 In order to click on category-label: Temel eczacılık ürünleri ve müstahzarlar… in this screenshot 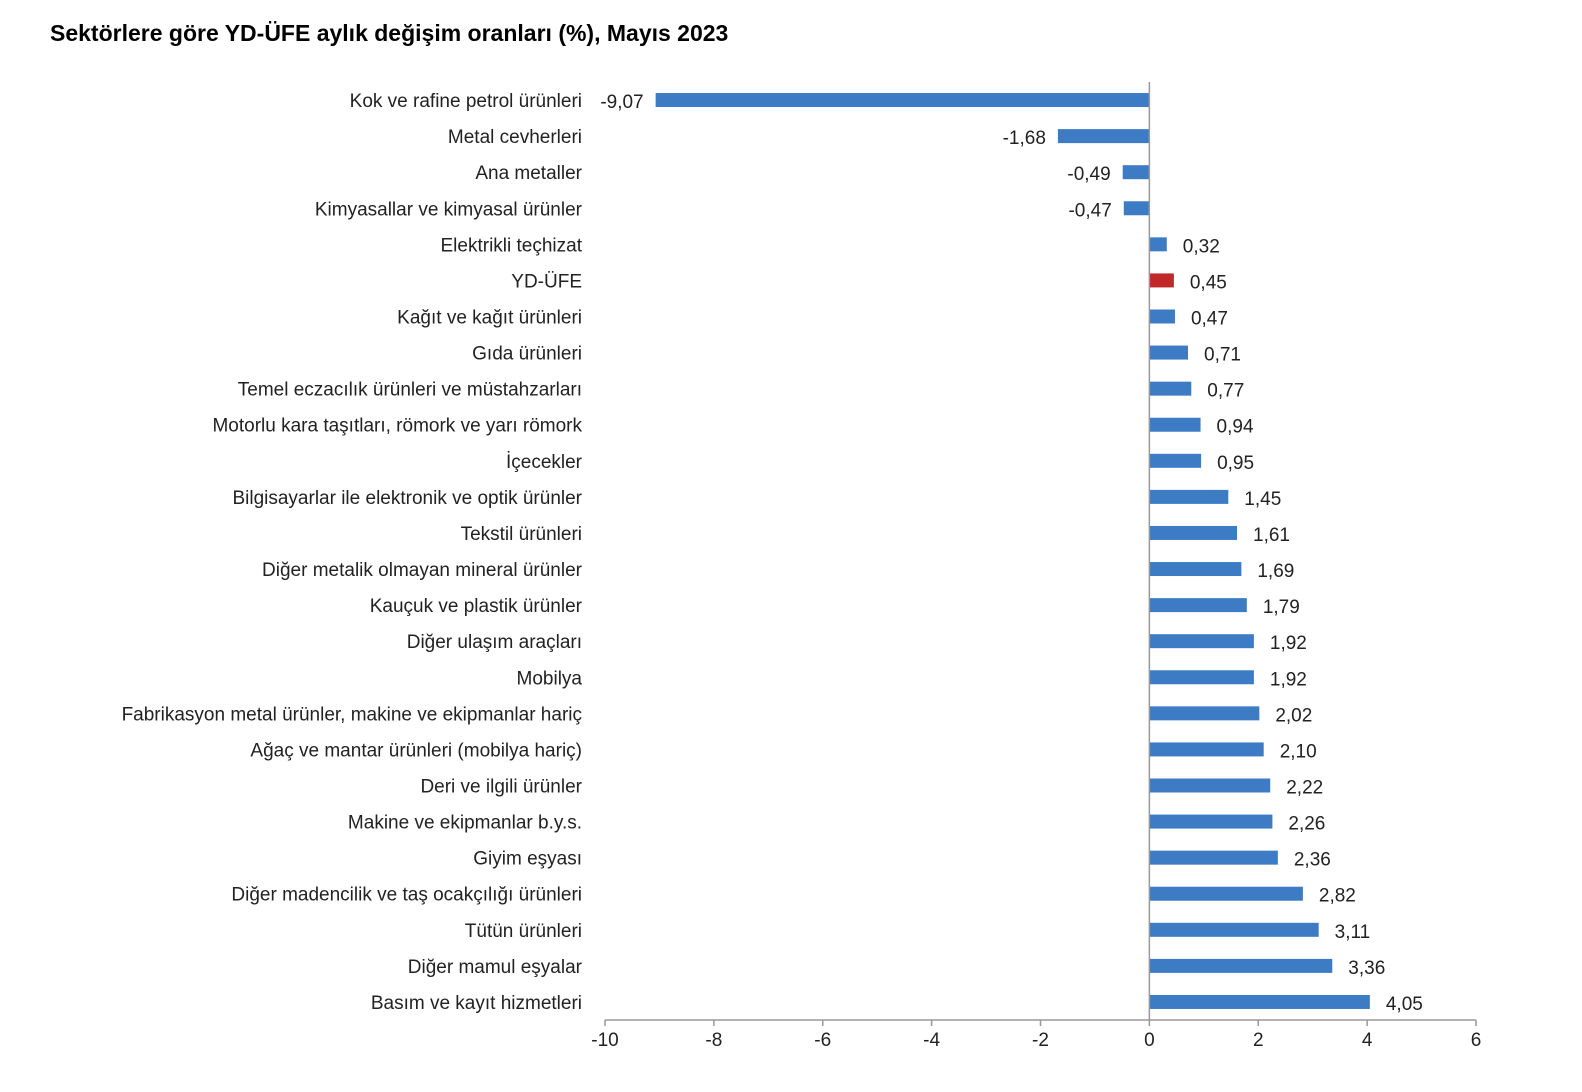, I will do `click(410, 390)`.